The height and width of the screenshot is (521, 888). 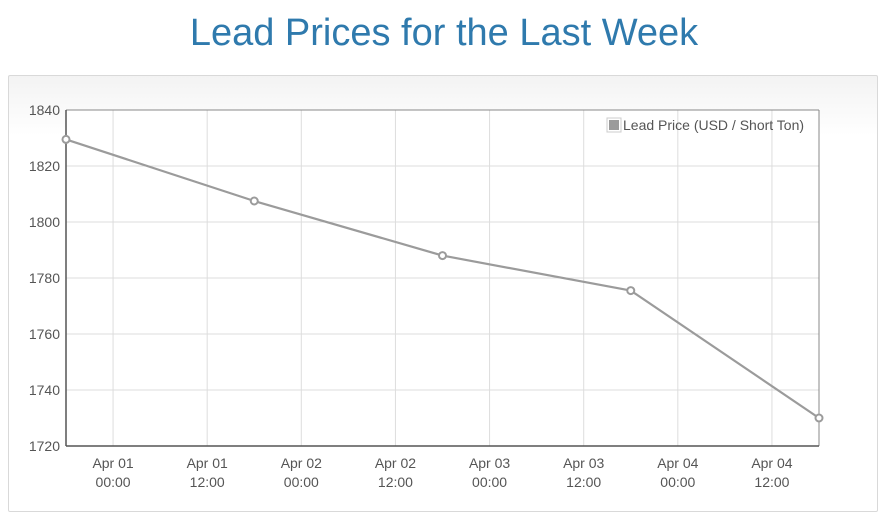 What do you see at coordinates (207, 472) in the screenshot?
I see `x-tick-label: Apr 01 12:00` at bounding box center [207, 472].